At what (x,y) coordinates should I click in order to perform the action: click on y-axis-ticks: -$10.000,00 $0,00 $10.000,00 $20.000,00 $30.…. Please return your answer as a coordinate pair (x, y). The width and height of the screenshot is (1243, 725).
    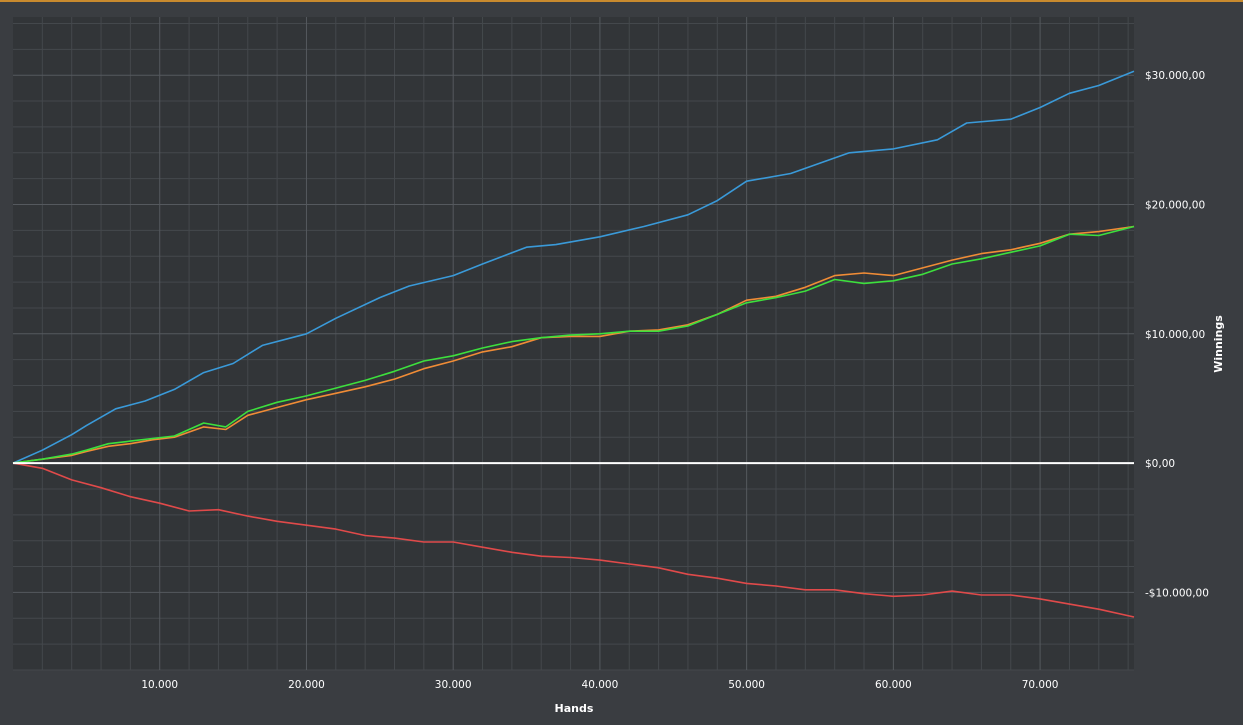
    Looking at the image, I should click on (1177, 334).